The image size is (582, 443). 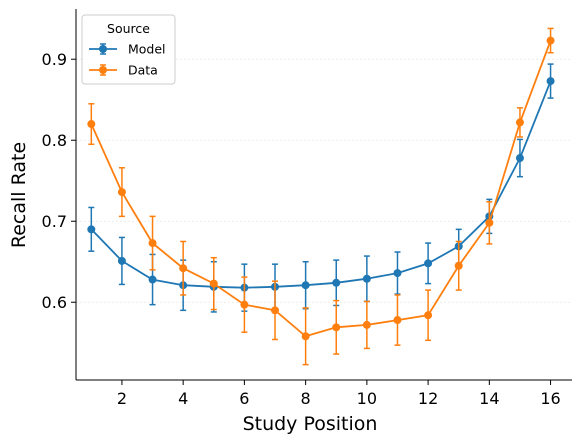 I want to click on x-tick-label: 14, so click(x=489, y=398).